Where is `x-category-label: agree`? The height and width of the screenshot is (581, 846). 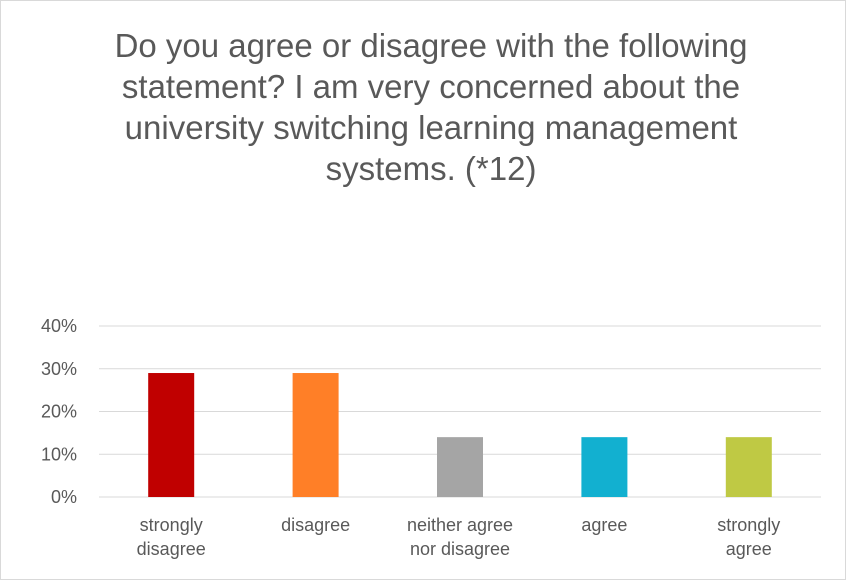 x-category-label: agree is located at coordinates (604, 525).